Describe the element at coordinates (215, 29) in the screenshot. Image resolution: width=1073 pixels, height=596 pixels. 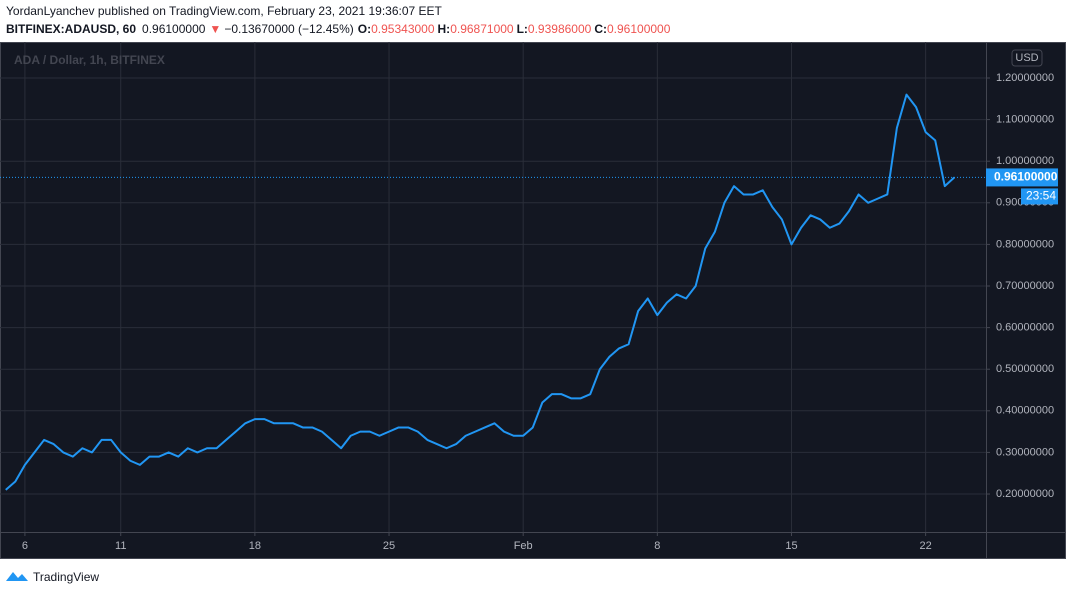
I see `arrow: ▼` at that location.